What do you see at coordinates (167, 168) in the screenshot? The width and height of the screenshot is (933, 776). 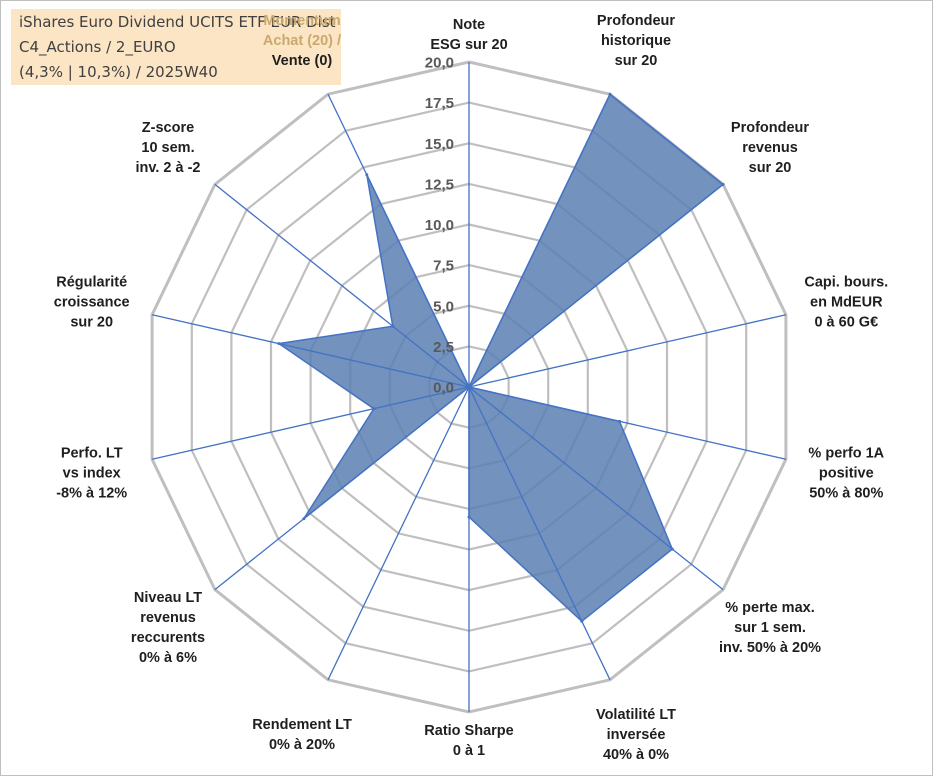 I see `axis-label-line: inv. 2 à -2` at bounding box center [167, 168].